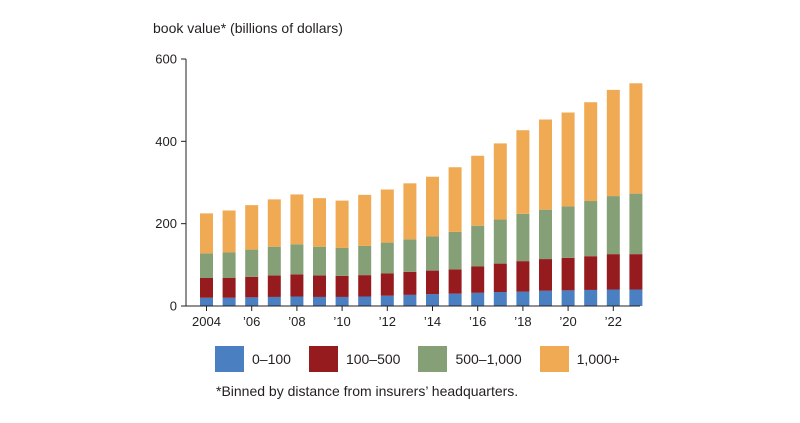 The image size is (800, 423). Describe the element at coordinates (470, 359) in the screenshot. I see `legend-item-500-1000: 500–1,000` at that location.